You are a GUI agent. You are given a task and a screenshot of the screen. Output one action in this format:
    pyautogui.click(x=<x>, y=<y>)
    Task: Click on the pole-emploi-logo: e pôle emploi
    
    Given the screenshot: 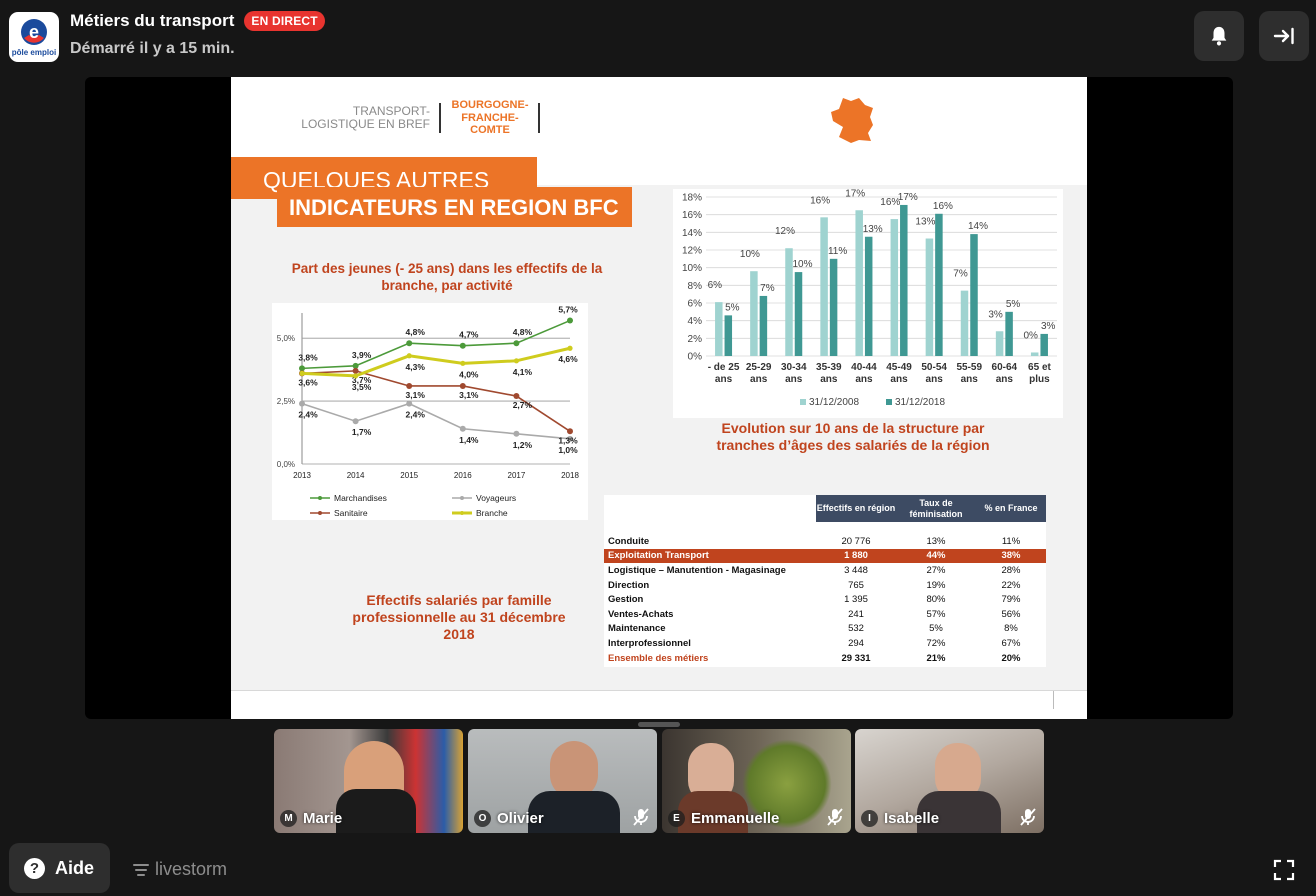 What is the action you would take?
    pyautogui.click(x=34, y=37)
    